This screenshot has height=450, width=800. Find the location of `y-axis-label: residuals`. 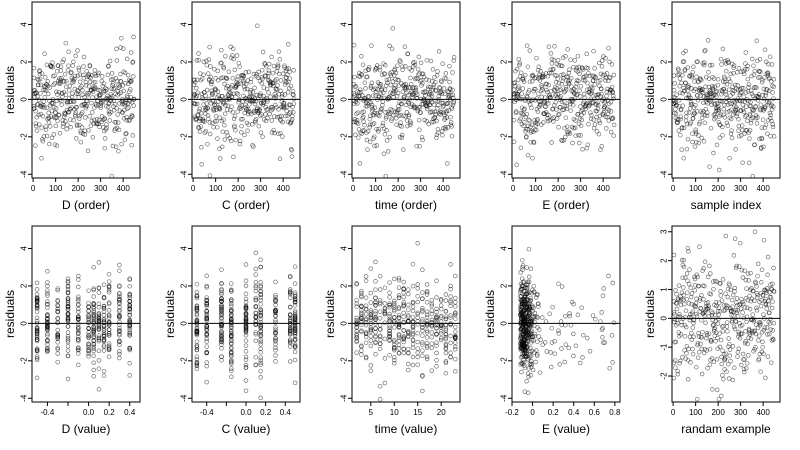

y-axis-label: residuals is located at coordinates (490, 90).